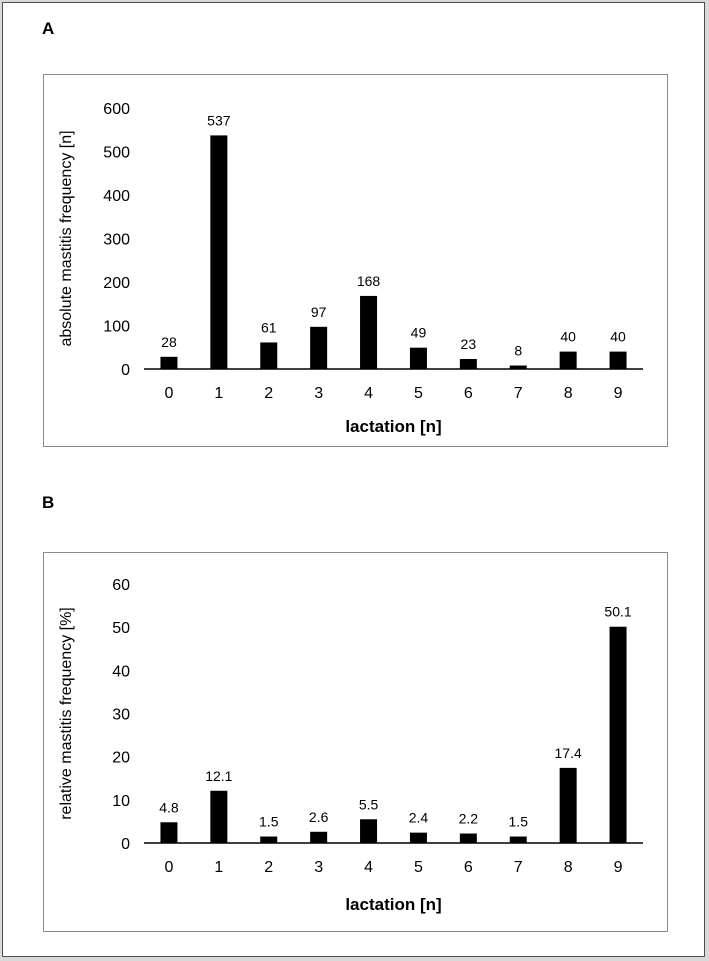  Describe the element at coordinates (116, 240) in the screenshot. I see `y-tick-label: 300` at that location.